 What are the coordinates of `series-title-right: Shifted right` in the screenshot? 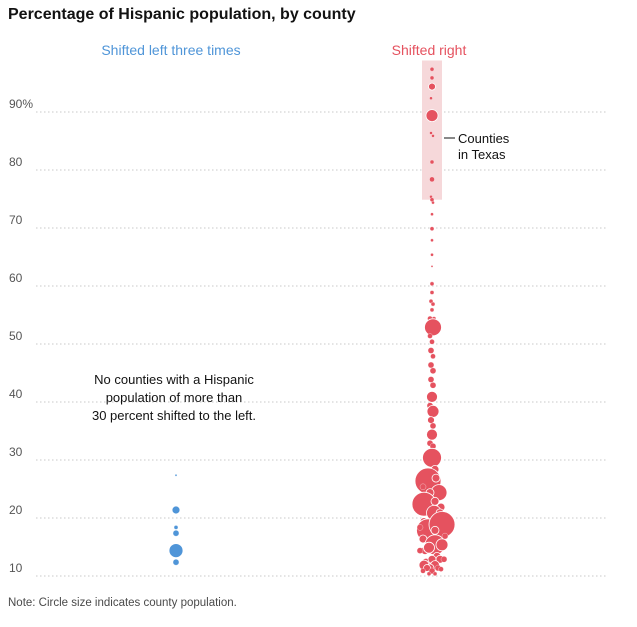 It's located at (429, 50).